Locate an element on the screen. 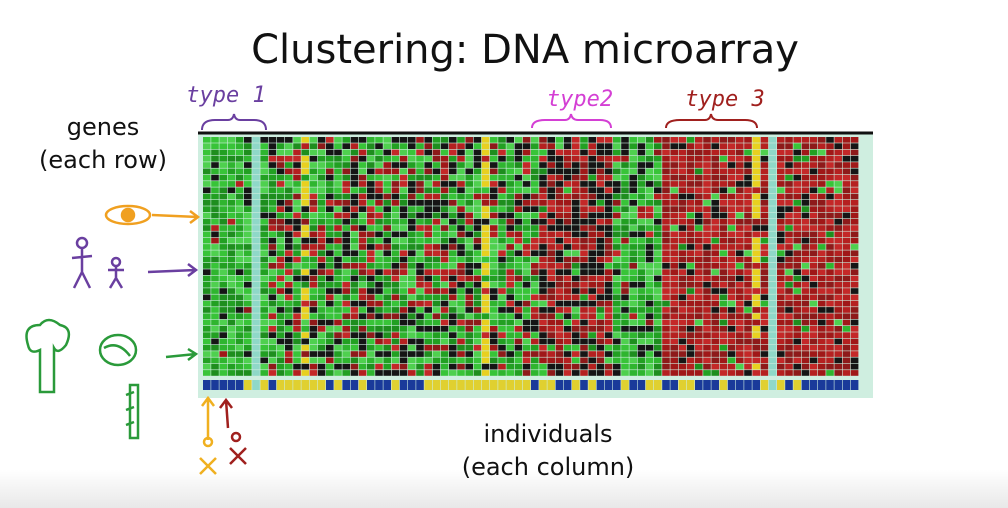  row-label: (each row) is located at coordinates (103, 160).